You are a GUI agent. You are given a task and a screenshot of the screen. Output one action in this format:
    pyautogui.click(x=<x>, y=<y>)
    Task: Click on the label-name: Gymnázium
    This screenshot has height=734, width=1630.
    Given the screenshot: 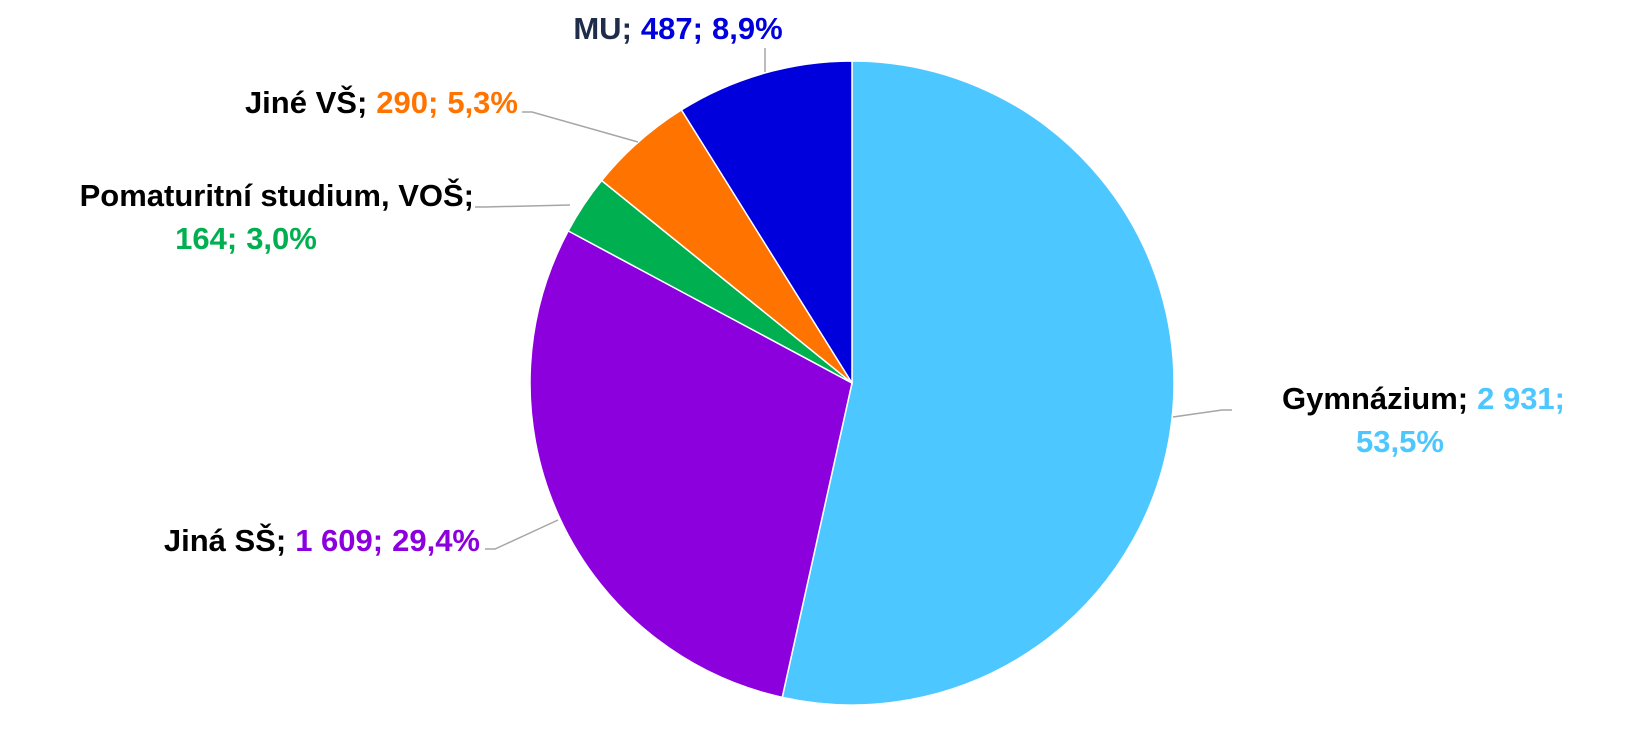 What is the action you would take?
    pyautogui.click(x=1370, y=398)
    